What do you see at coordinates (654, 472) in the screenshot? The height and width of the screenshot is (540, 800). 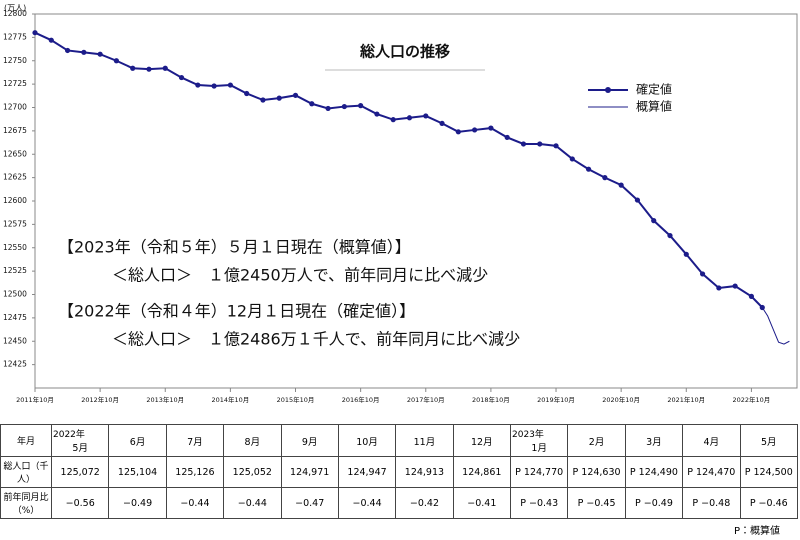 I see `table-value: P 124,490` at bounding box center [654, 472].